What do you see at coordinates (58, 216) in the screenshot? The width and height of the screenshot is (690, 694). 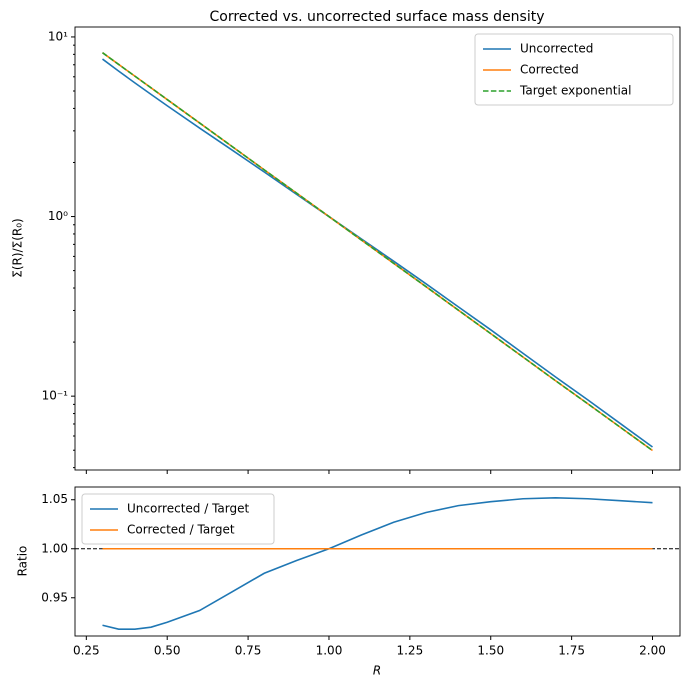 I see `y-tick-label: 10⁰` at bounding box center [58, 216].